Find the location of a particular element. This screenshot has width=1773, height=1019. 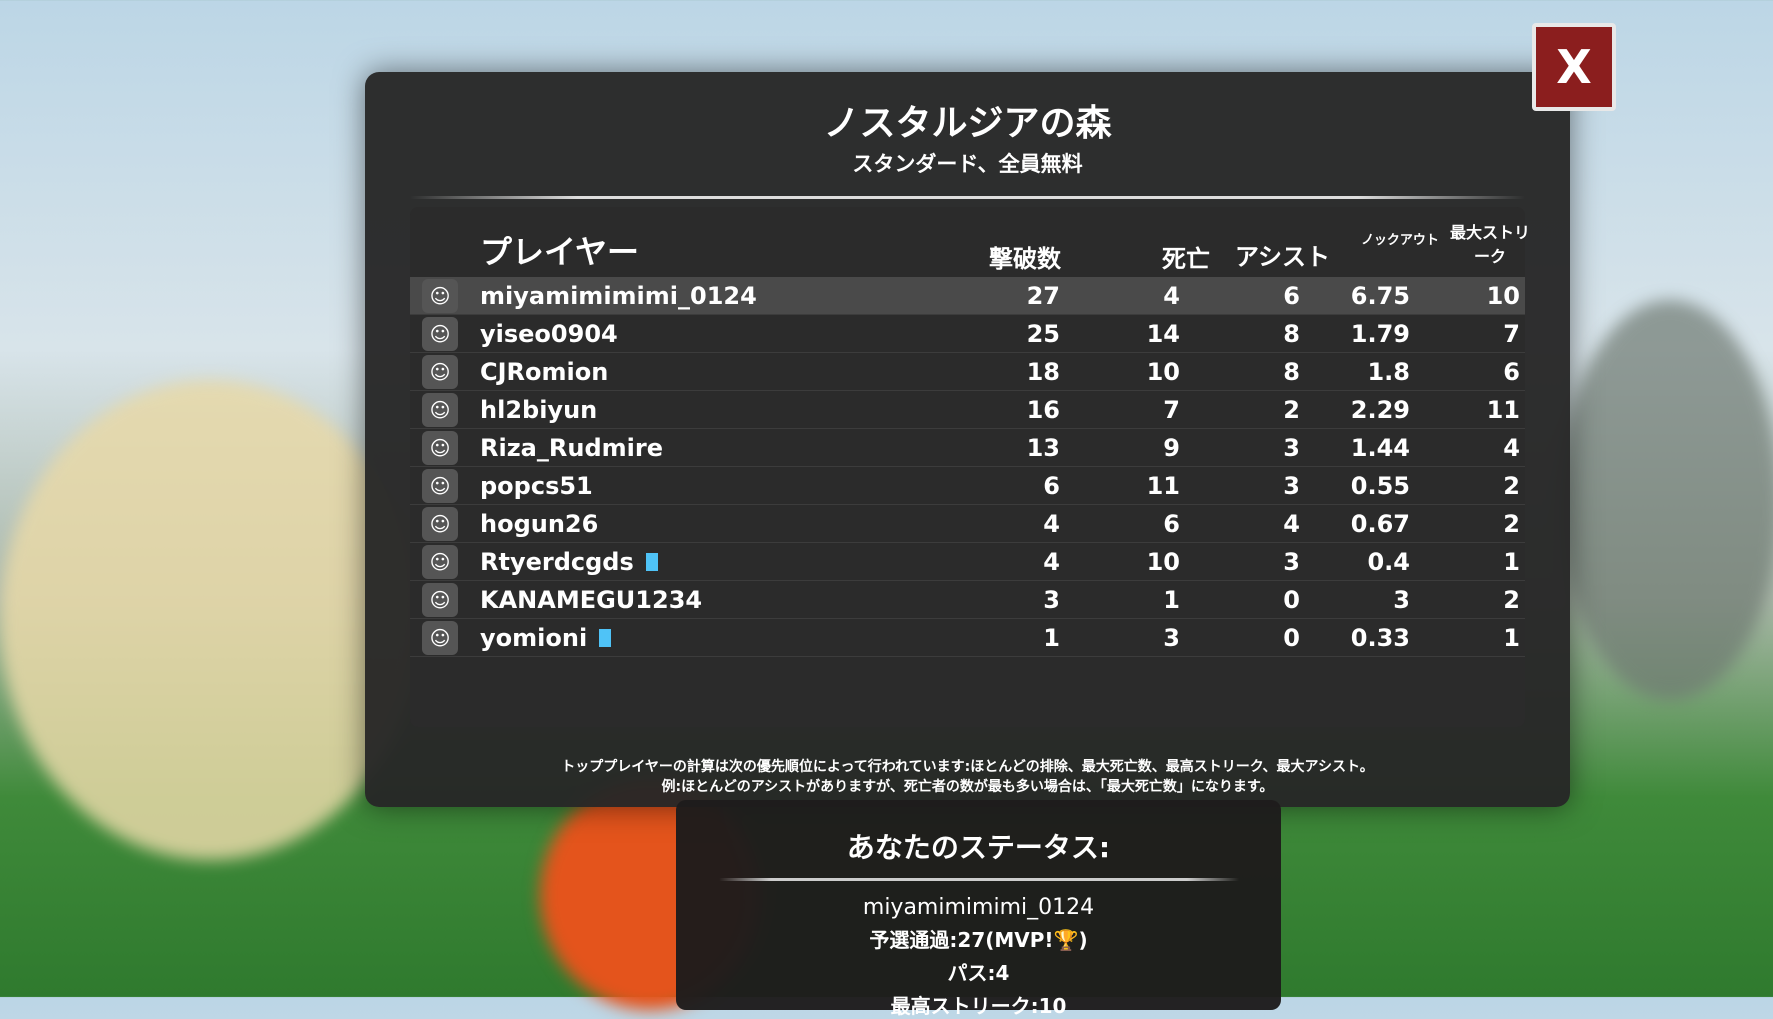

player-name: yomioni is located at coordinates (715, 638).